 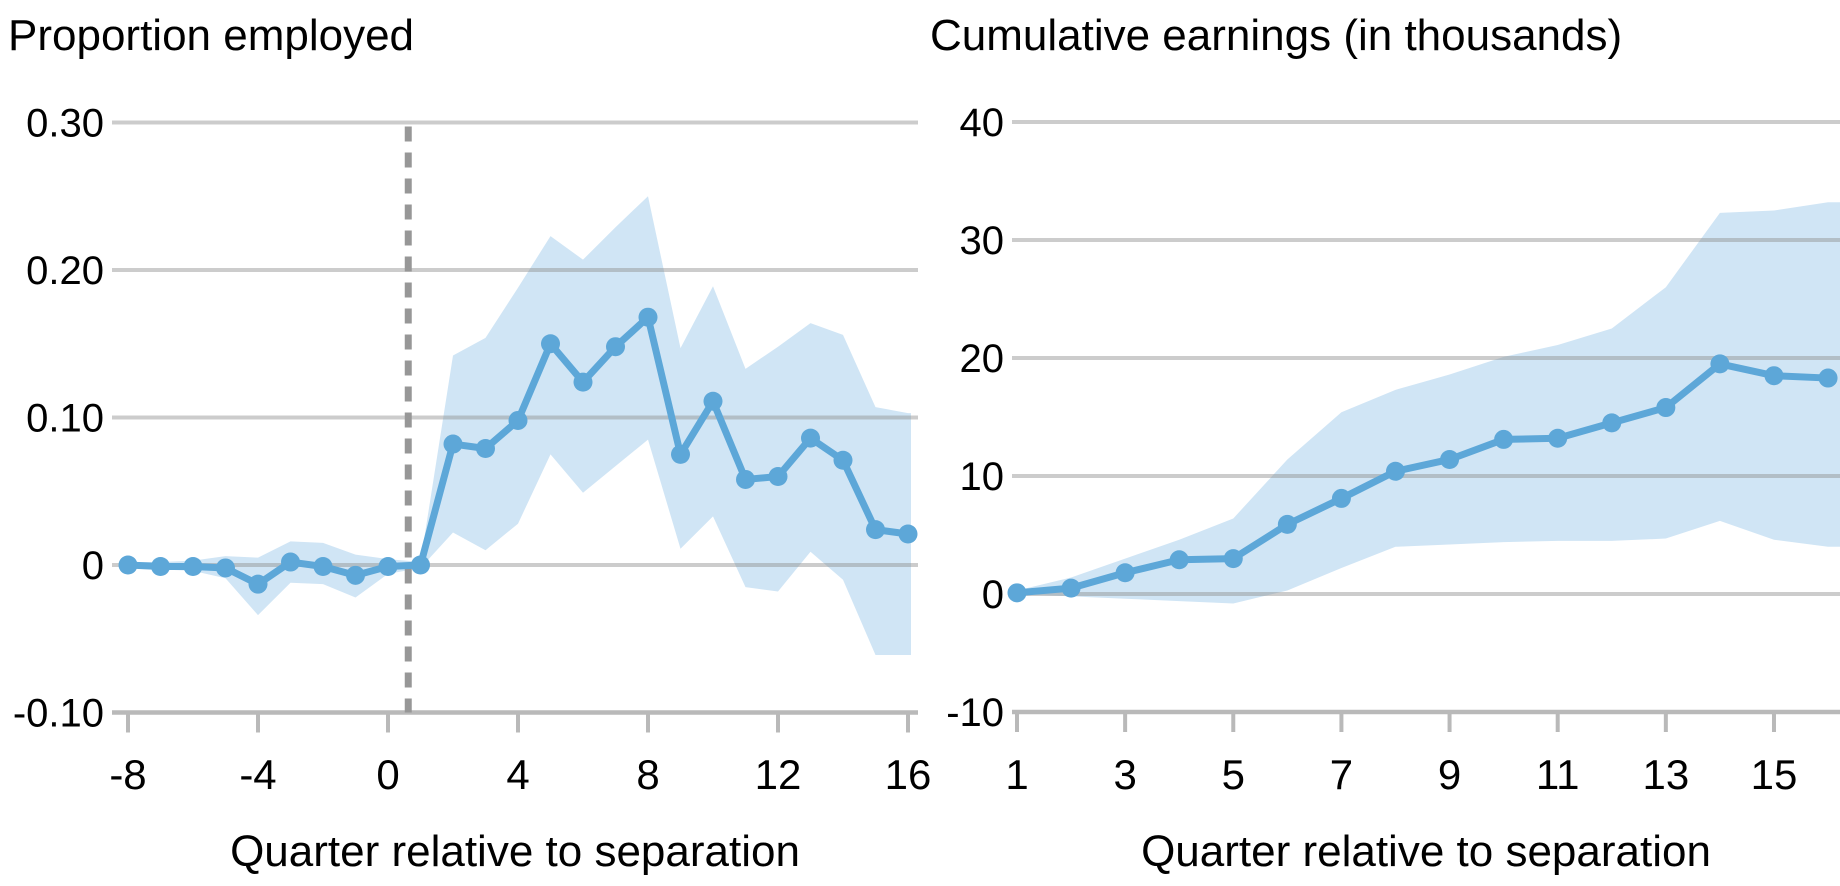 I want to click on y-tick-label: 10, so click(x=982, y=477).